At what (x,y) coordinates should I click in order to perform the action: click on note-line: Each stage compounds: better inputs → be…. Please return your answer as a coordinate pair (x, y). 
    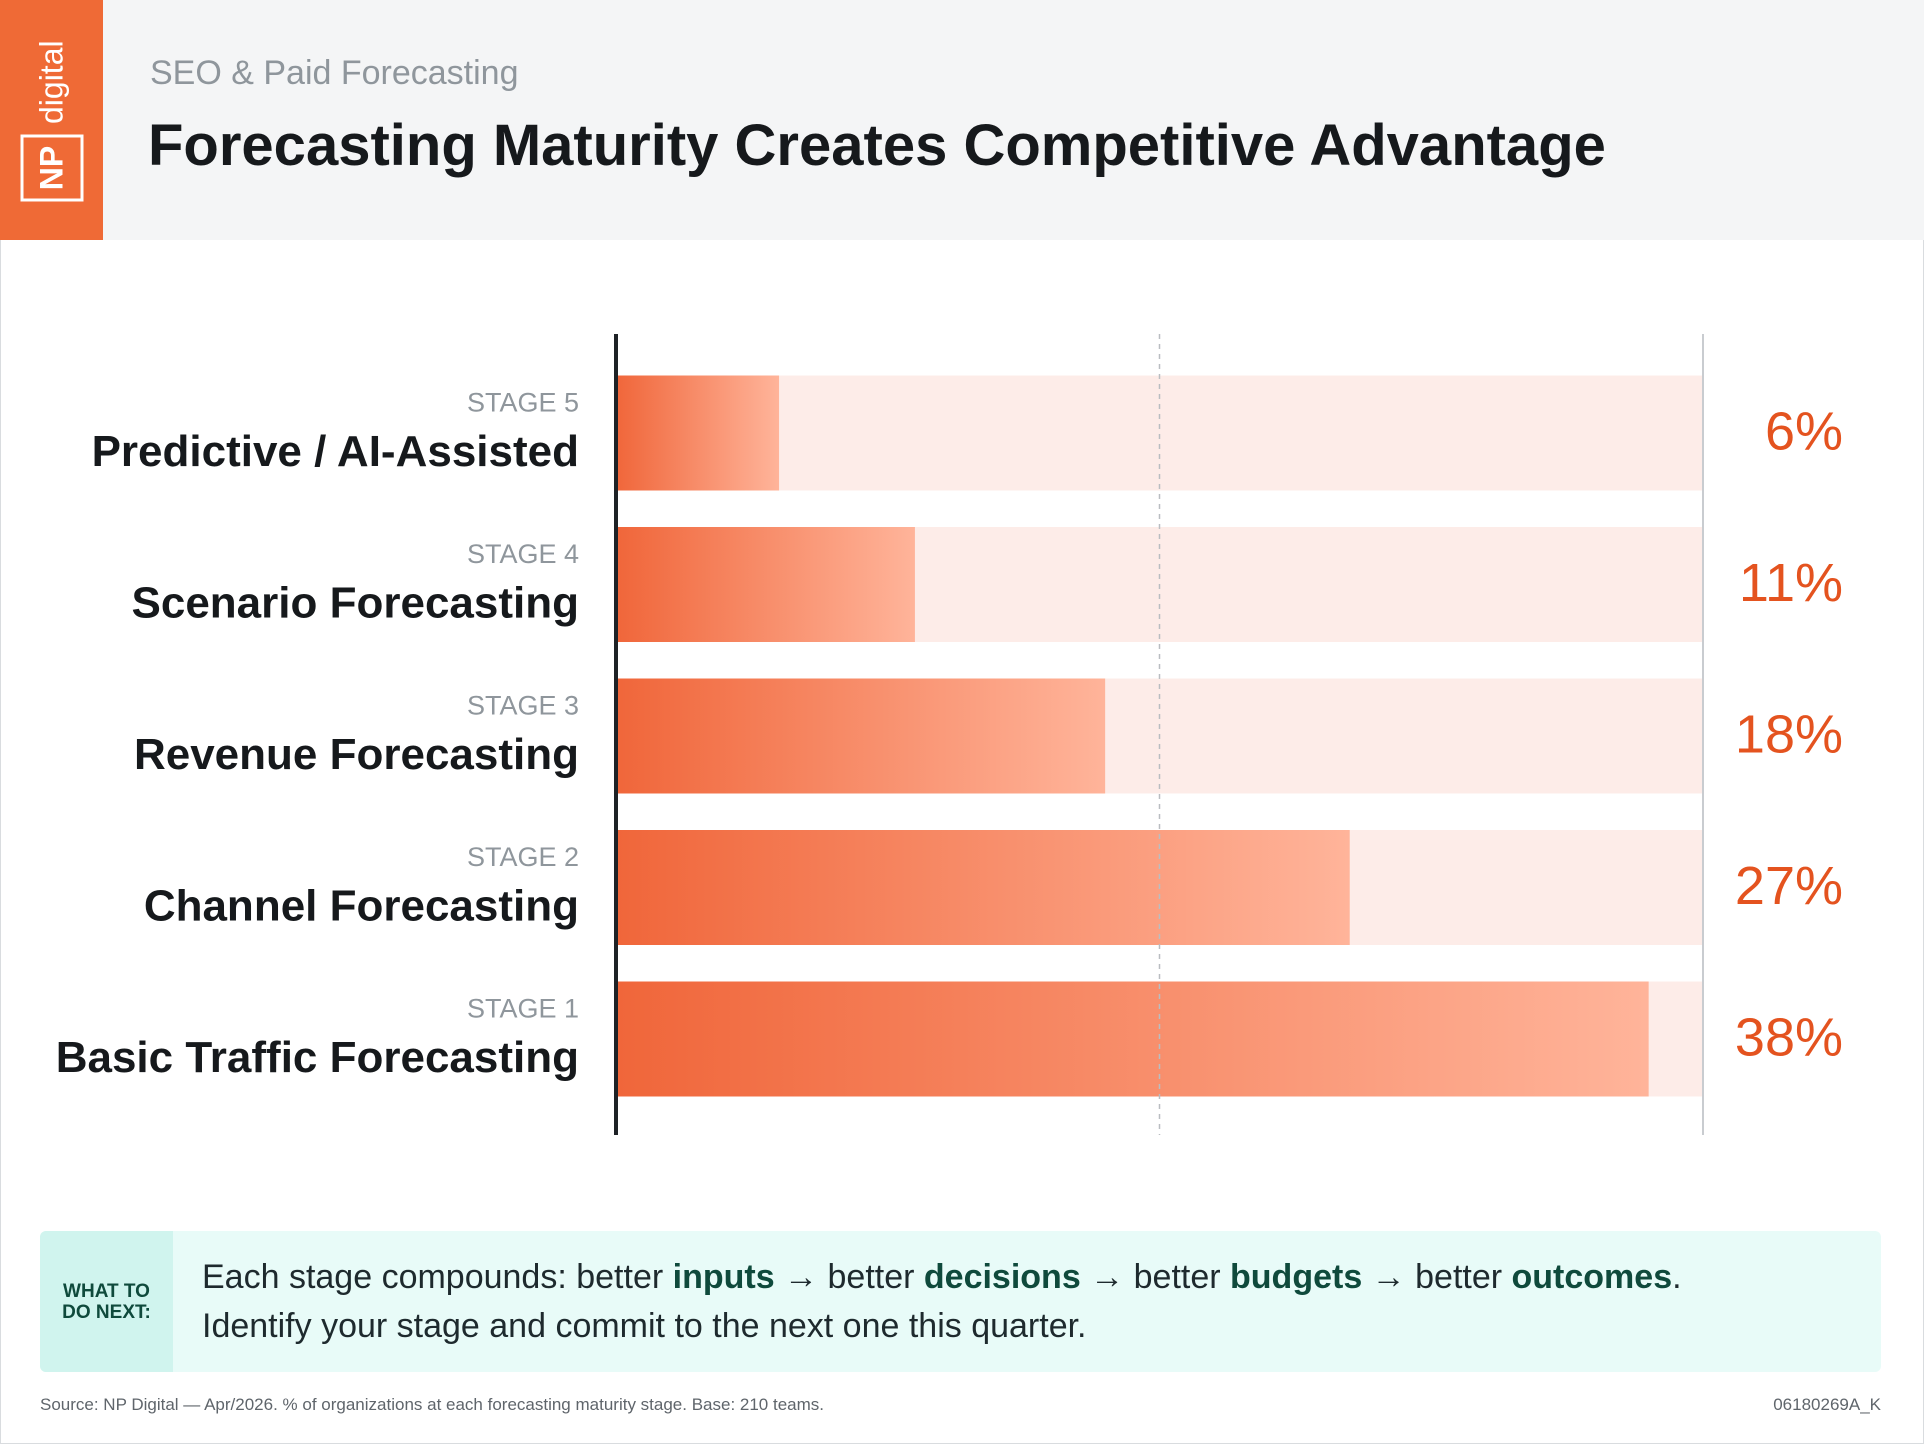
    Looking at the image, I should click on (942, 1277).